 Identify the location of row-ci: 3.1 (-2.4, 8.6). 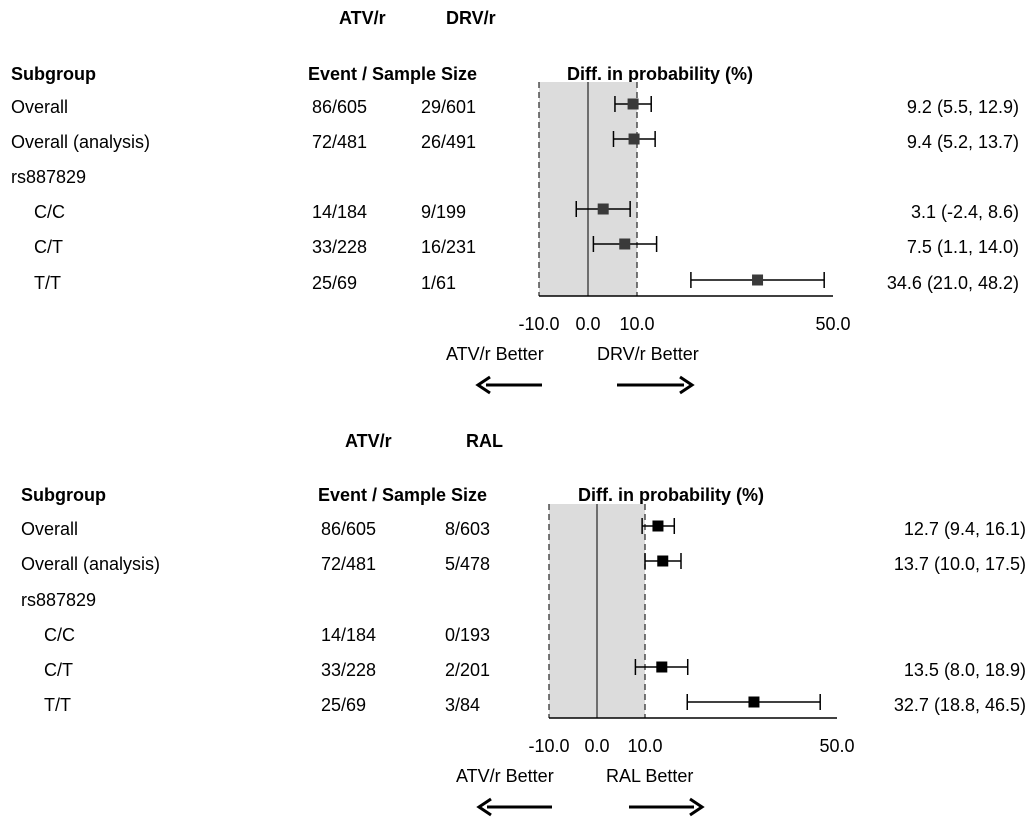
(964, 212).